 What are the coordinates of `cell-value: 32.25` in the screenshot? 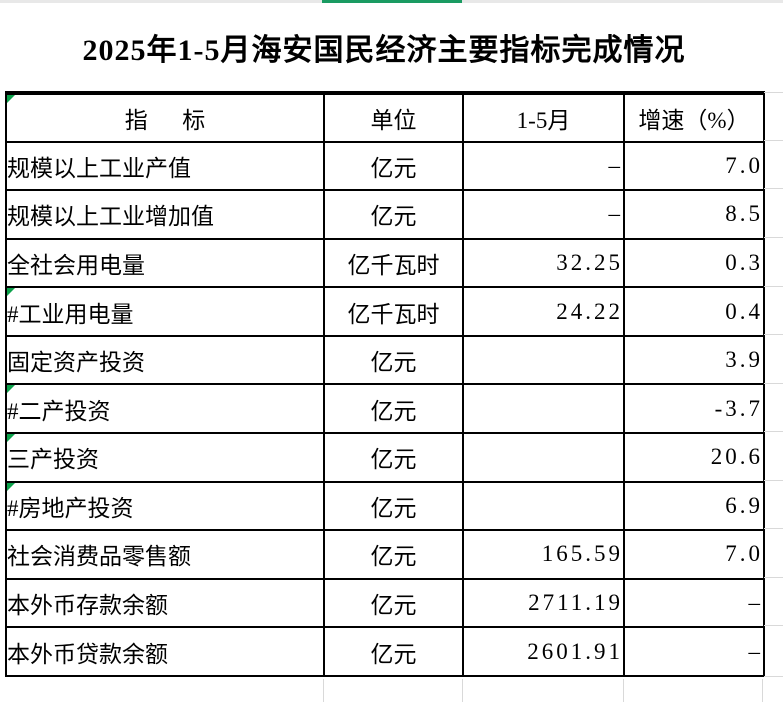 It's located at (543, 263).